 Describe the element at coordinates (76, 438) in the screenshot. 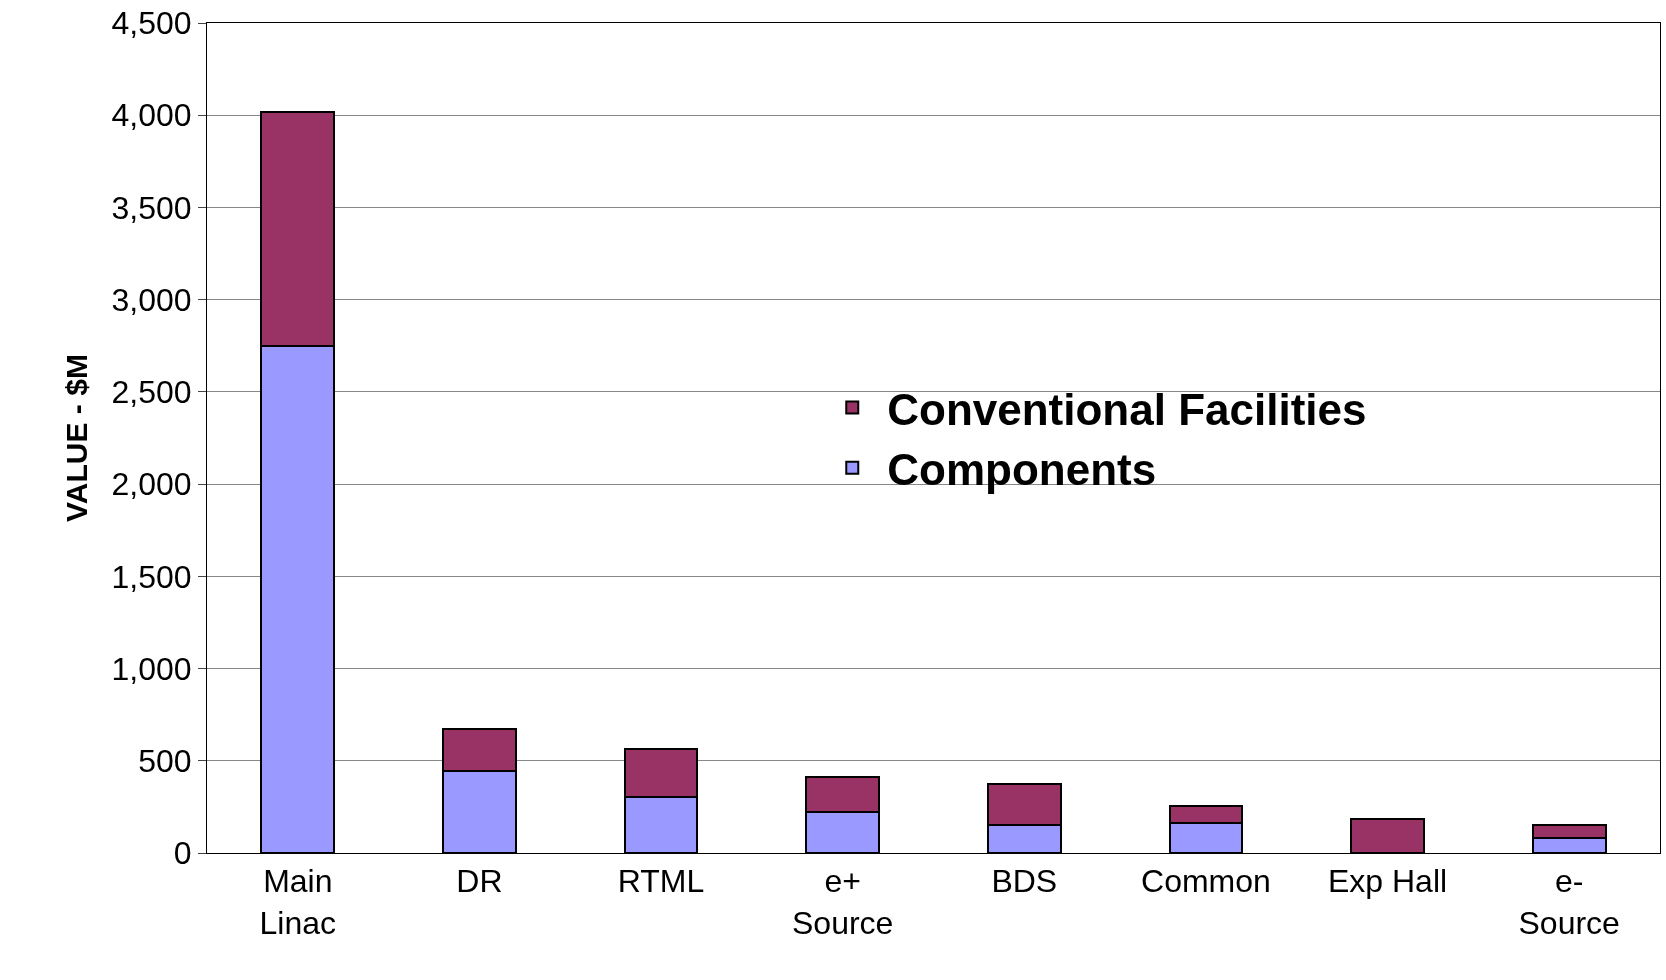

I see `y-axis-title: VALUE - $M` at that location.